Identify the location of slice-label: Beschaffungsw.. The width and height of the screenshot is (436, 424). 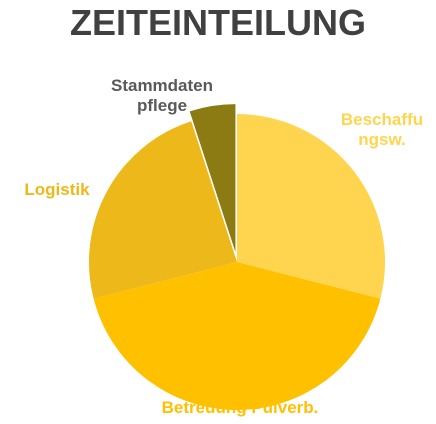
(382, 129).